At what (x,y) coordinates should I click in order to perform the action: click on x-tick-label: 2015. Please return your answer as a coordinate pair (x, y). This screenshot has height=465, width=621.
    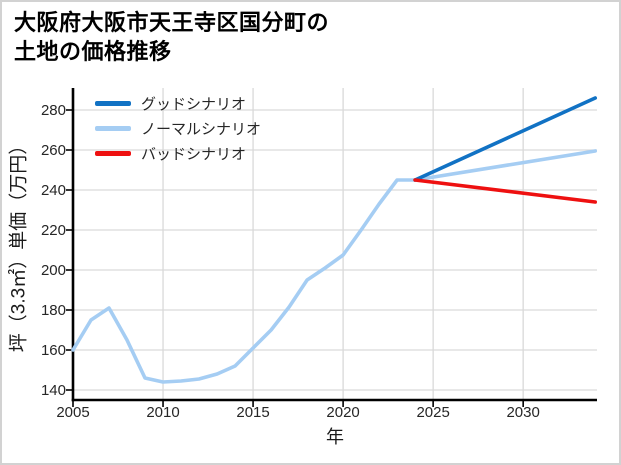
    Looking at the image, I should click on (253, 412).